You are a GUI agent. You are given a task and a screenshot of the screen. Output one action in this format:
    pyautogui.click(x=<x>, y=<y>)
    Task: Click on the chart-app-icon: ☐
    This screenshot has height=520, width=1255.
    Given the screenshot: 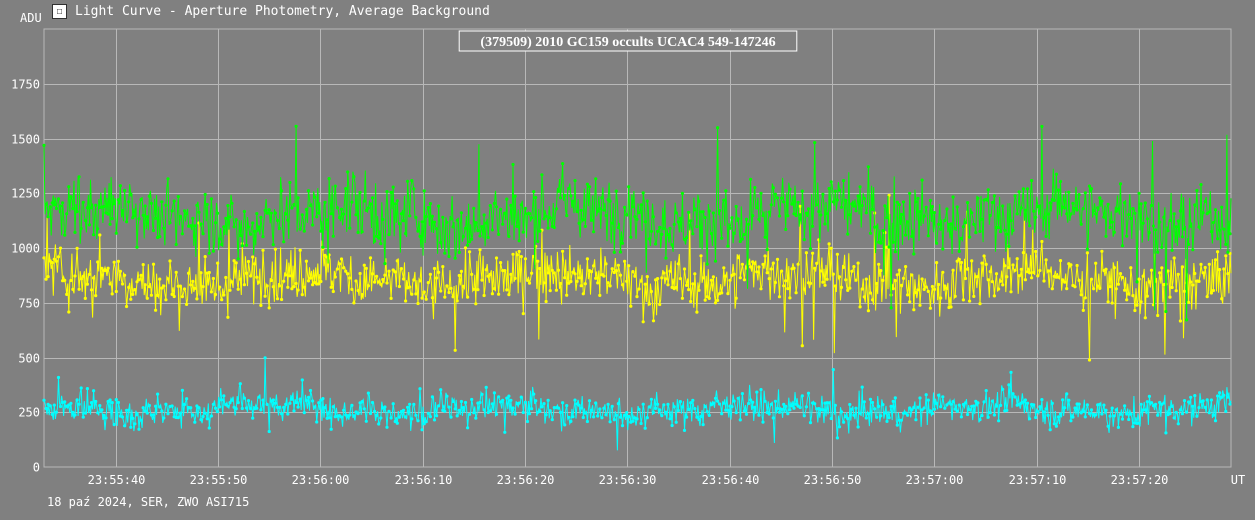 What is the action you would take?
    pyautogui.click(x=59, y=11)
    